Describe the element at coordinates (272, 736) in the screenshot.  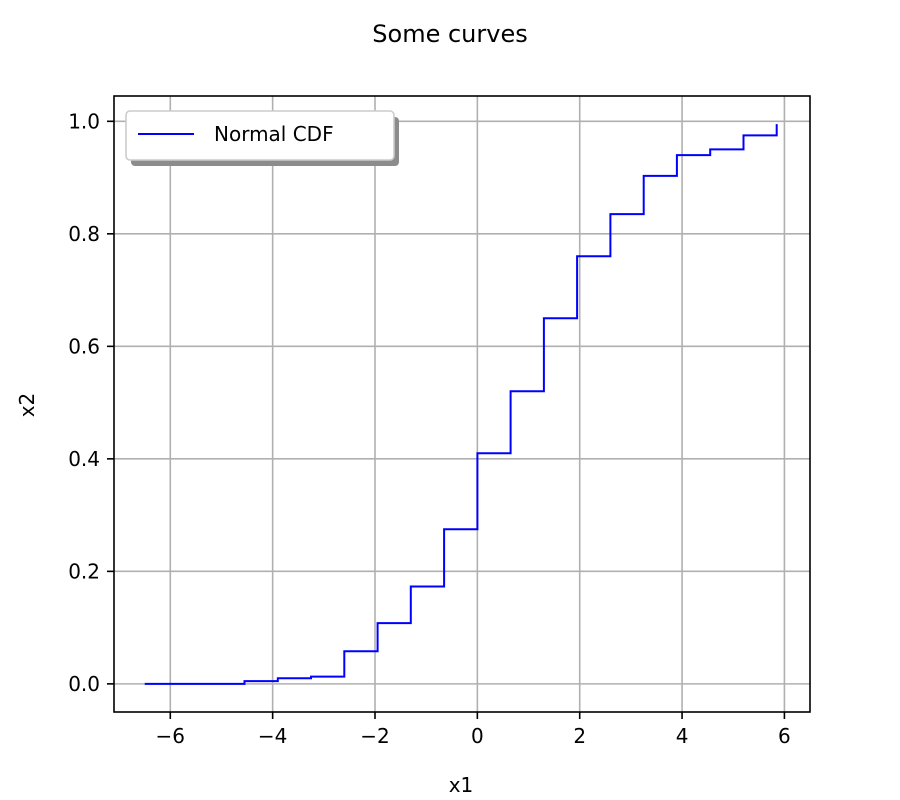
I see `x-tick-label: −4` at that location.